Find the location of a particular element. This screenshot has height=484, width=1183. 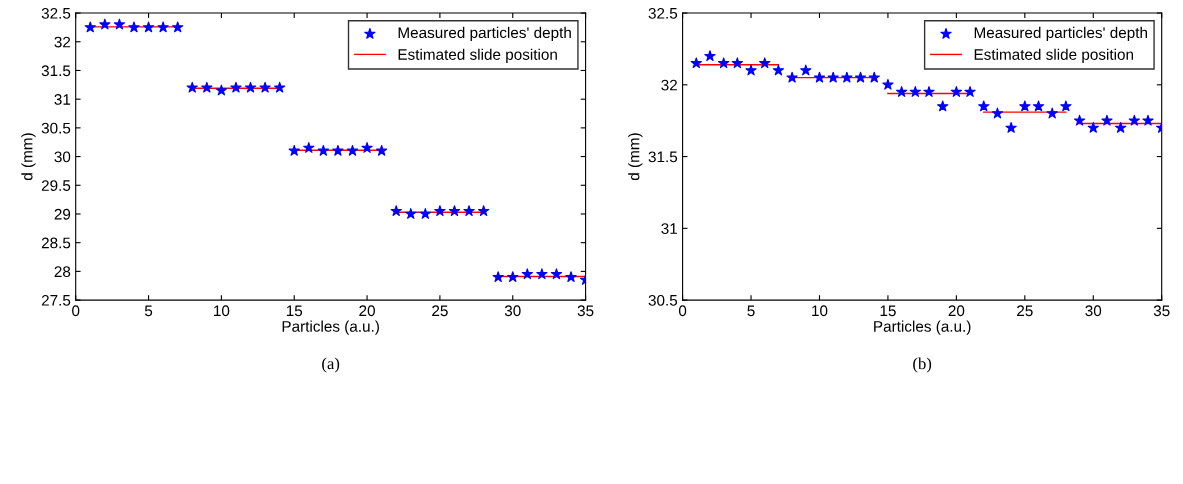

y-tick-label: 28.5 is located at coordinates (56, 243).